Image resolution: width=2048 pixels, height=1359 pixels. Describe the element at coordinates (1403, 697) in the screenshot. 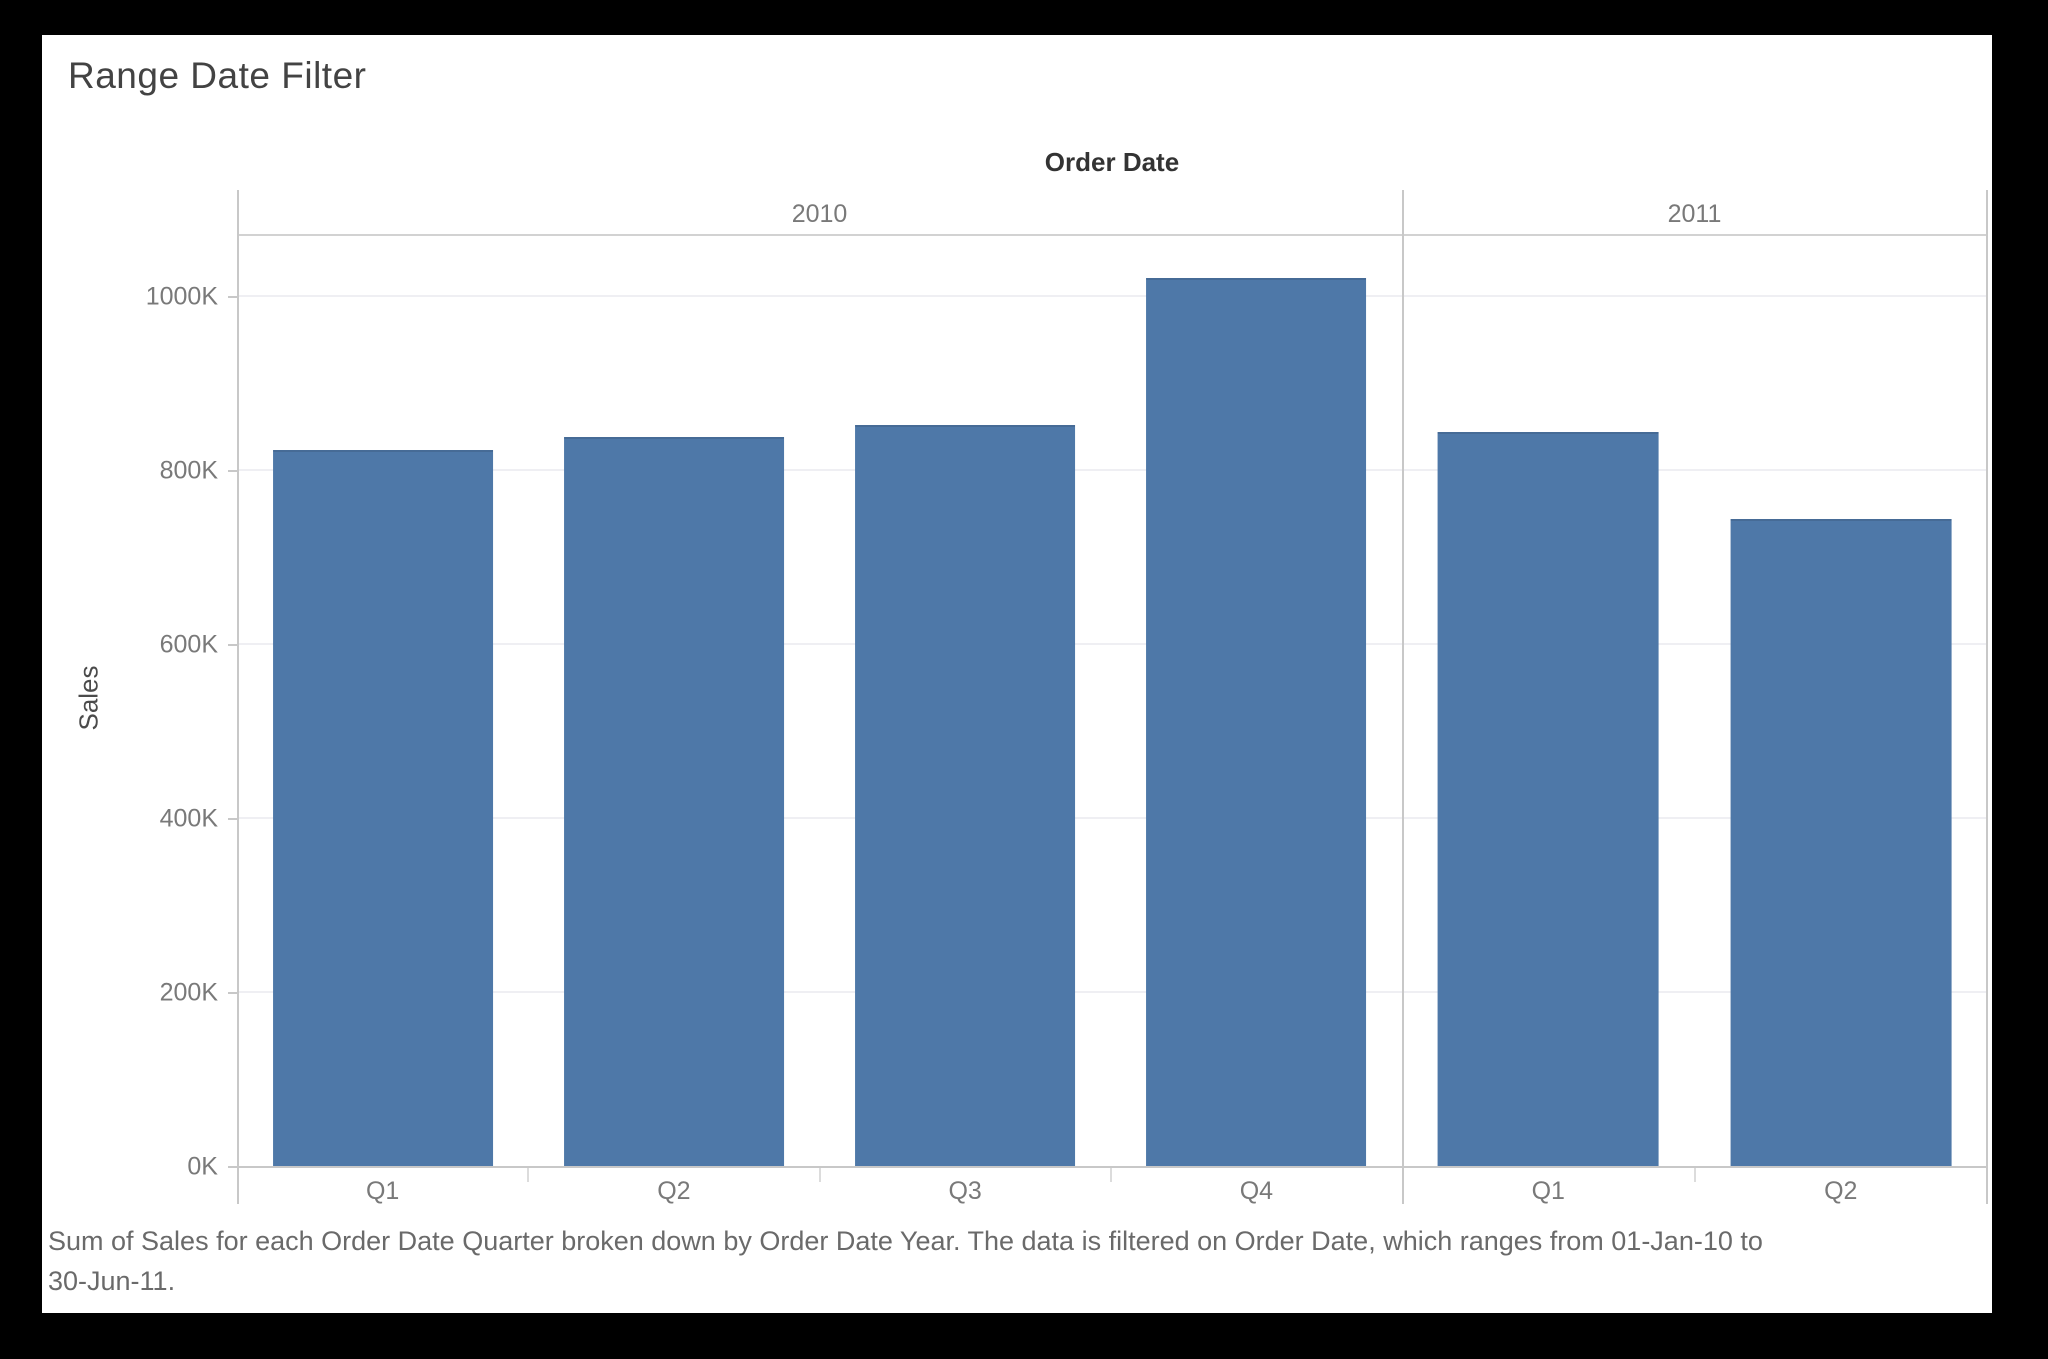

I see `pane-divider` at that location.